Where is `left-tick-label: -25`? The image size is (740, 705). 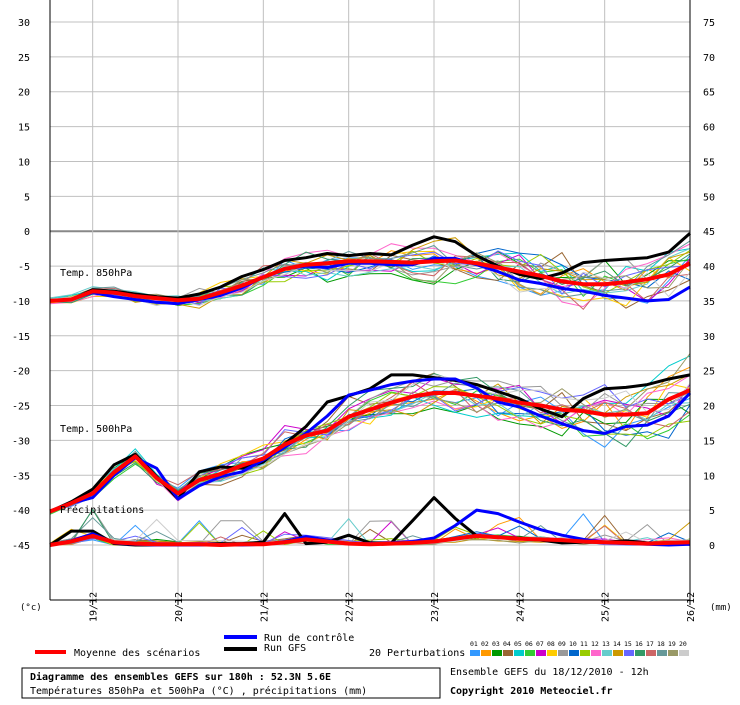
left-tick-label: -25 is located at coordinates (21, 407).